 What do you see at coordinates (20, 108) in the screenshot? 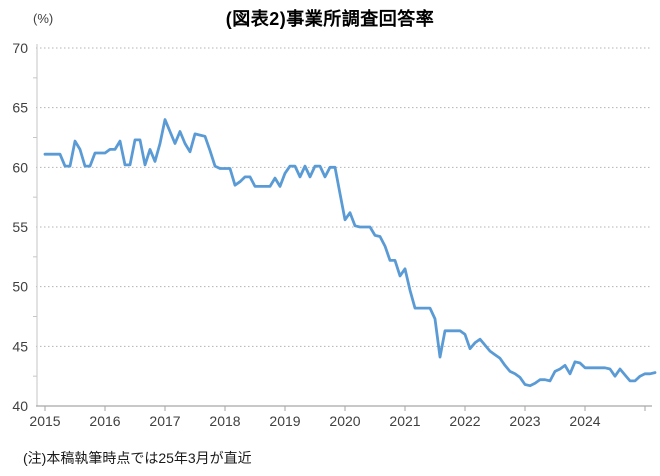
I see `y-tick-label: 65` at bounding box center [20, 108].